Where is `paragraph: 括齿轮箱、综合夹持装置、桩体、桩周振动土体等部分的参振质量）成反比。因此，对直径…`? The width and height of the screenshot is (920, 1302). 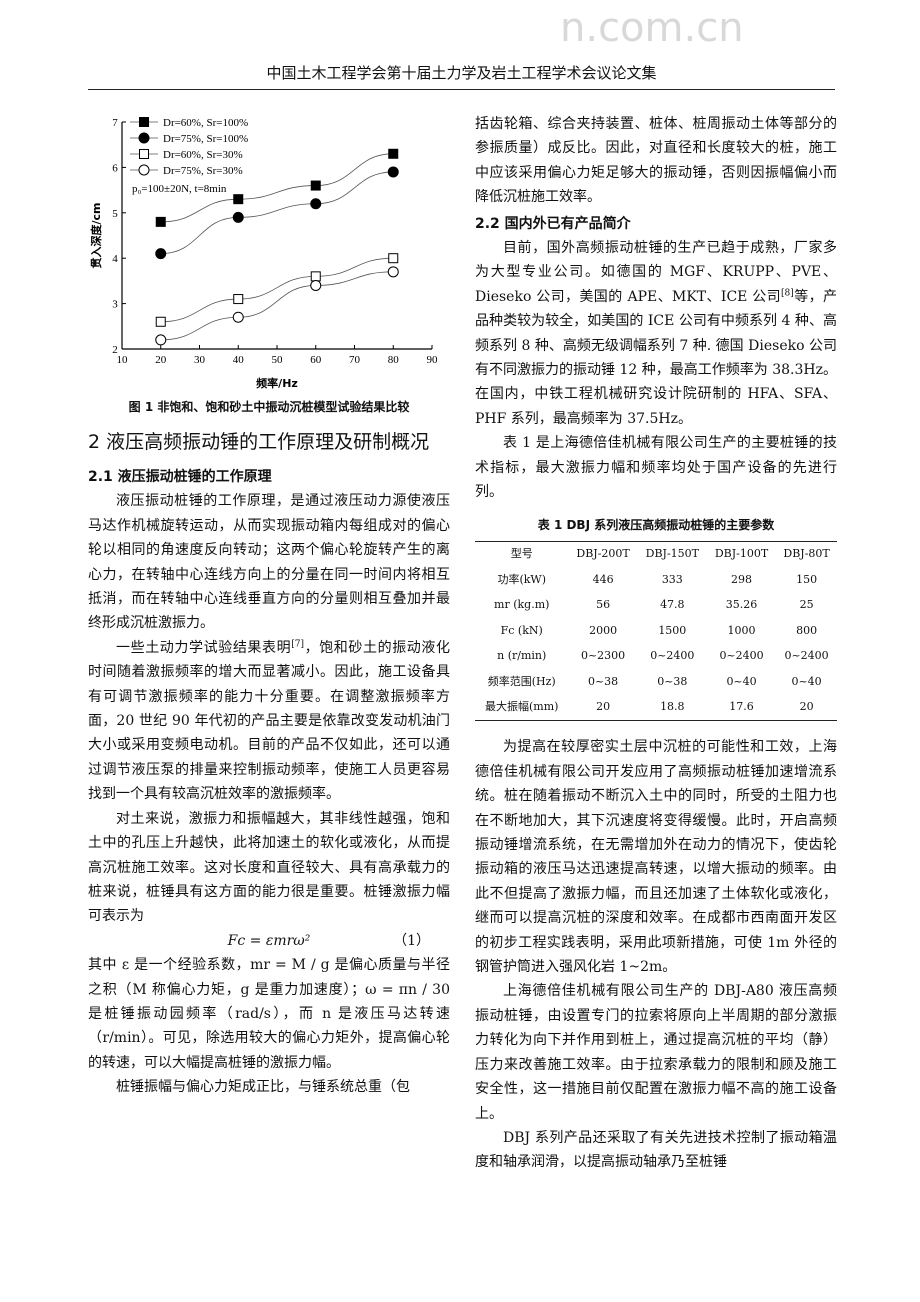
paragraph: 括齿轮箱、综合夹持装置、桩体、桩周振动土体等部分的参振质量）成反比。因此，对直径… is located at coordinates (656, 161).